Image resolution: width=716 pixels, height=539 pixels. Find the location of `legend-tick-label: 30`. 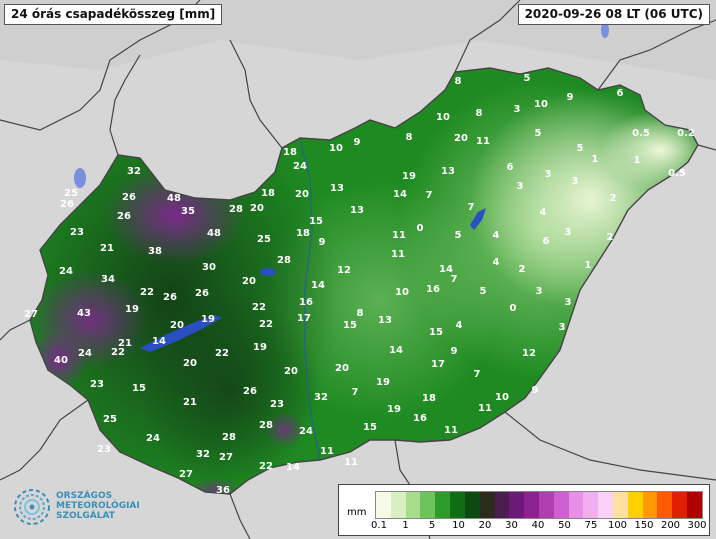

legend-tick-label: 30 is located at coordinates (511, 525).